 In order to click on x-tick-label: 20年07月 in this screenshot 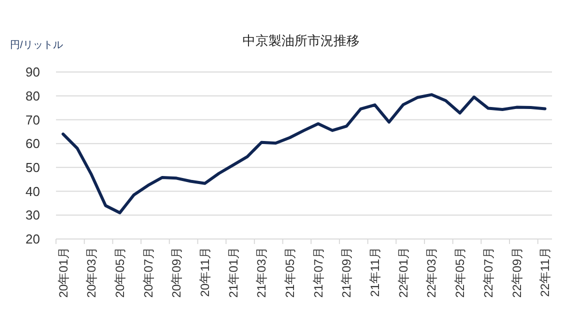, I will do `click(148, 272)`.